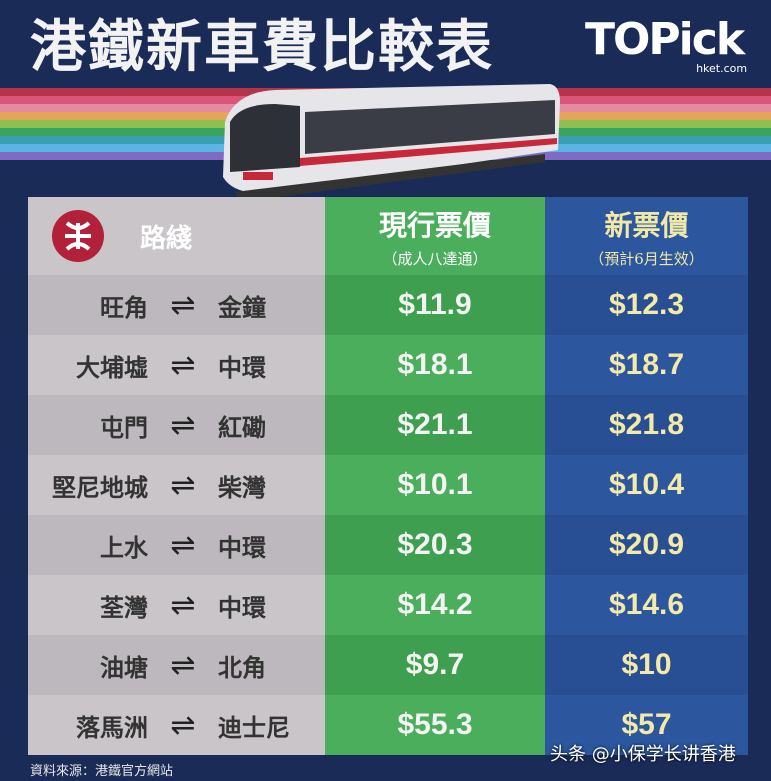 The width and height of the screenshot is (771, 781). I want to click on new-fare: $20.9, so click(646, 544).